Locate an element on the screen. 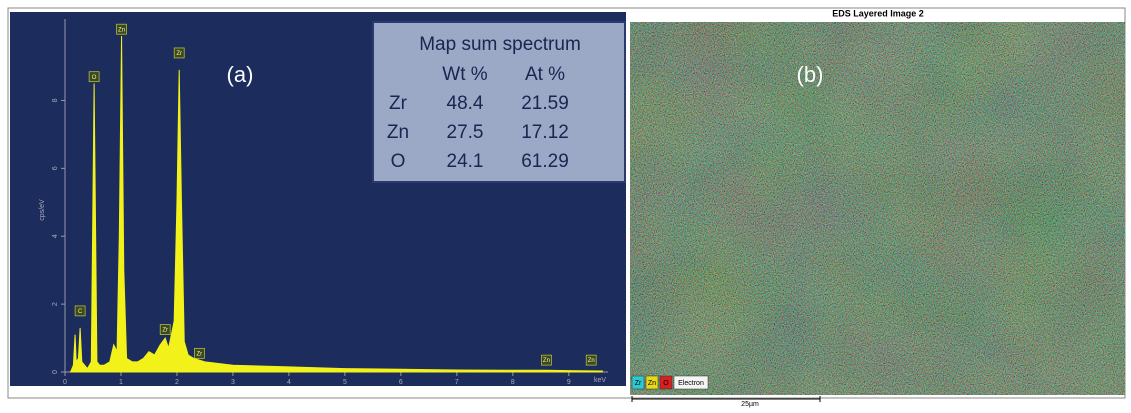  table-header: Wt % is located at coordinates (464, 74).